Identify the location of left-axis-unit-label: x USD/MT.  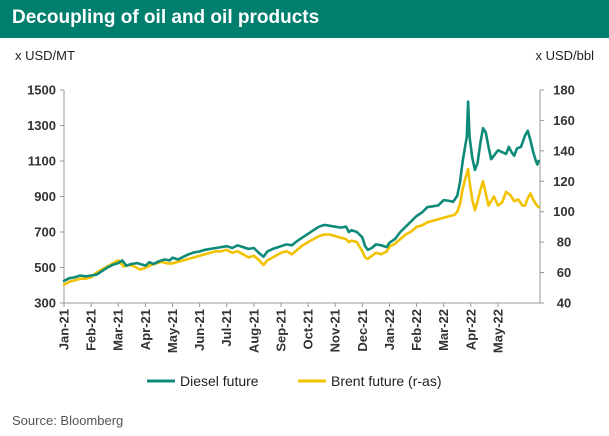
(45, 55).